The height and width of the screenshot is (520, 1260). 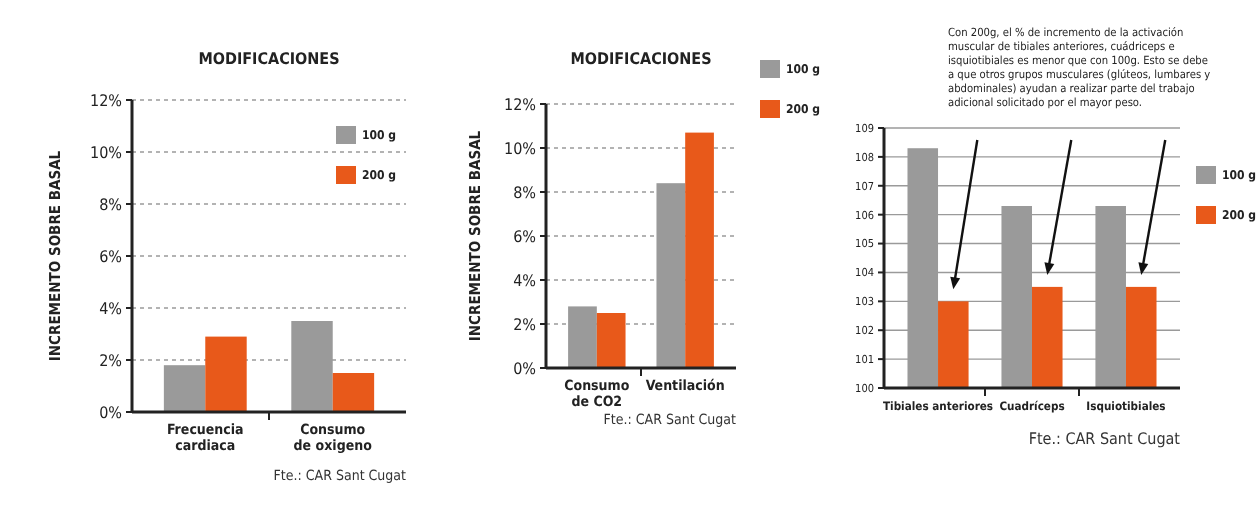 What do you see at coordinates (1104, 439) in the screenshot?
I see `text: Fte.: CAR Sant Cugat` at bounding box center [1104, 439].